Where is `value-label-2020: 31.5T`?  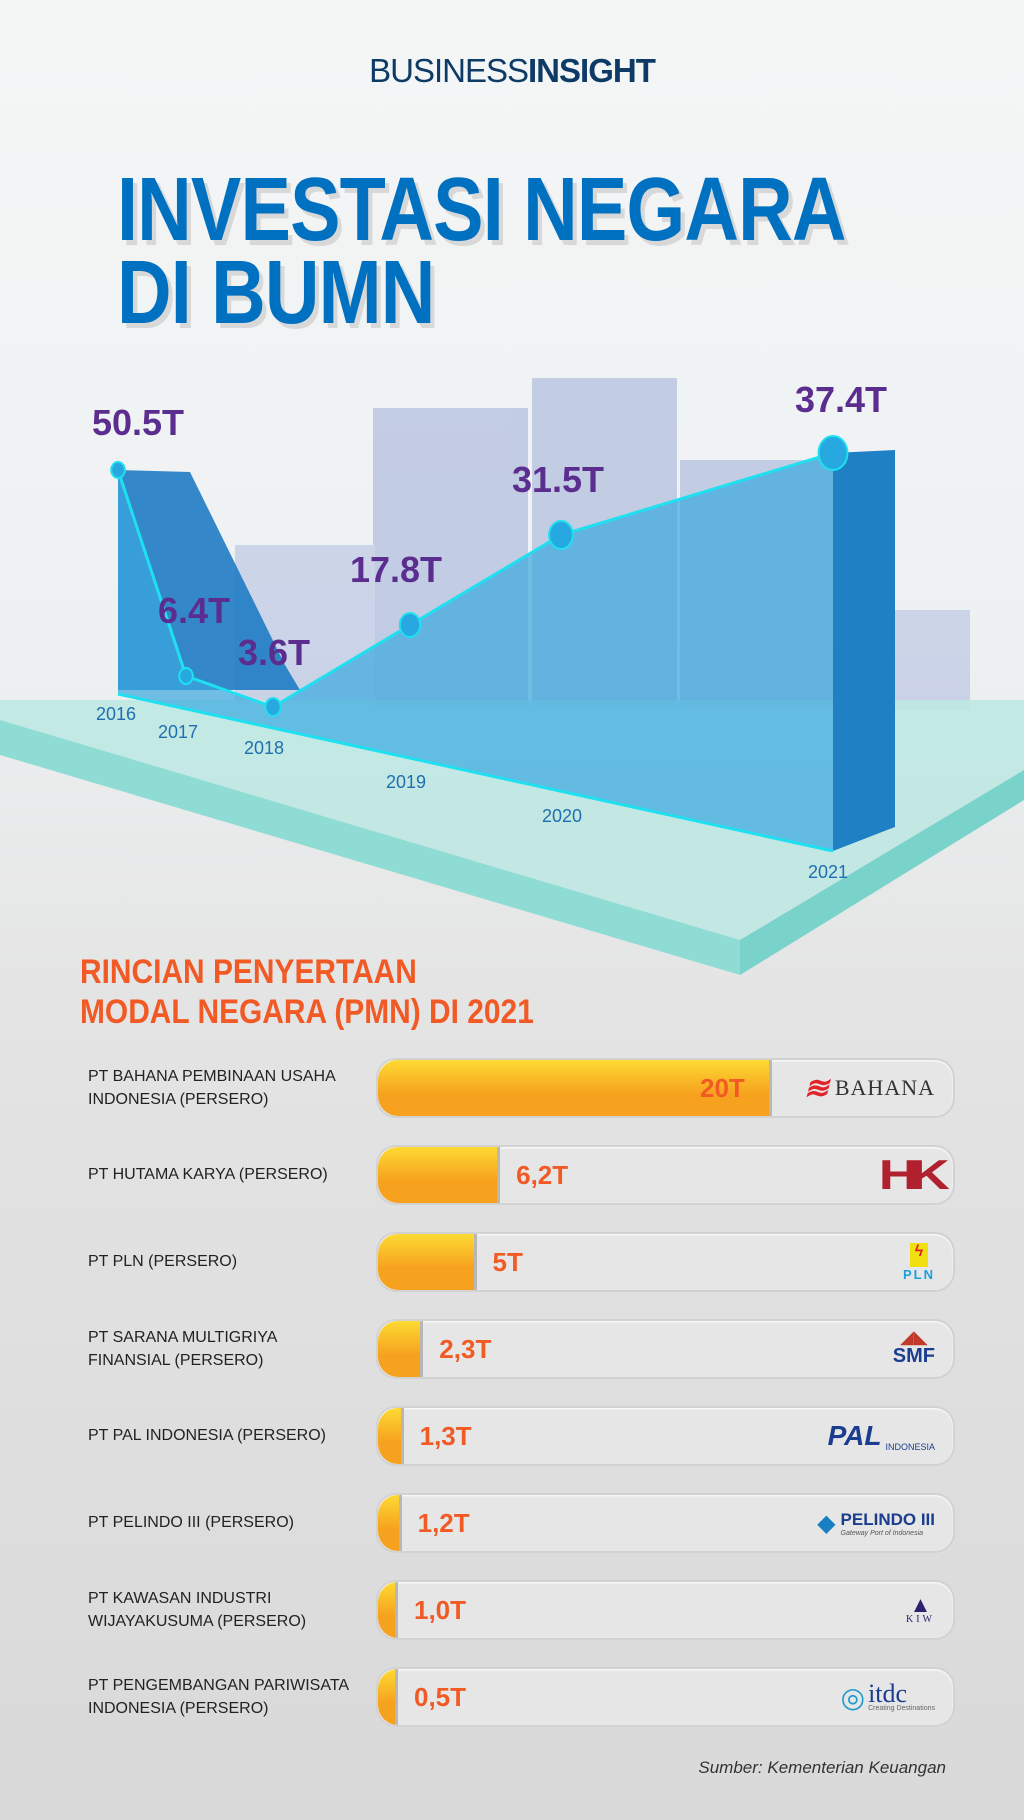 value-label-2020: 31.5T is located at coordinates (558, 479).